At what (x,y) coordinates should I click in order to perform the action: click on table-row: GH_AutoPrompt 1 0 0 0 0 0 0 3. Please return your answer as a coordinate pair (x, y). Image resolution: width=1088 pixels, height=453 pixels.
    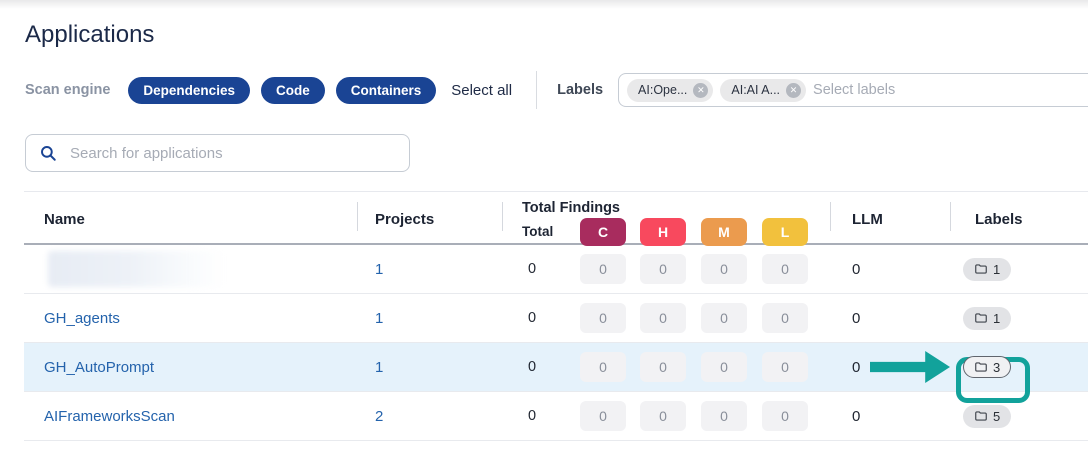
    Looking at the image, I should click on (556, 373).